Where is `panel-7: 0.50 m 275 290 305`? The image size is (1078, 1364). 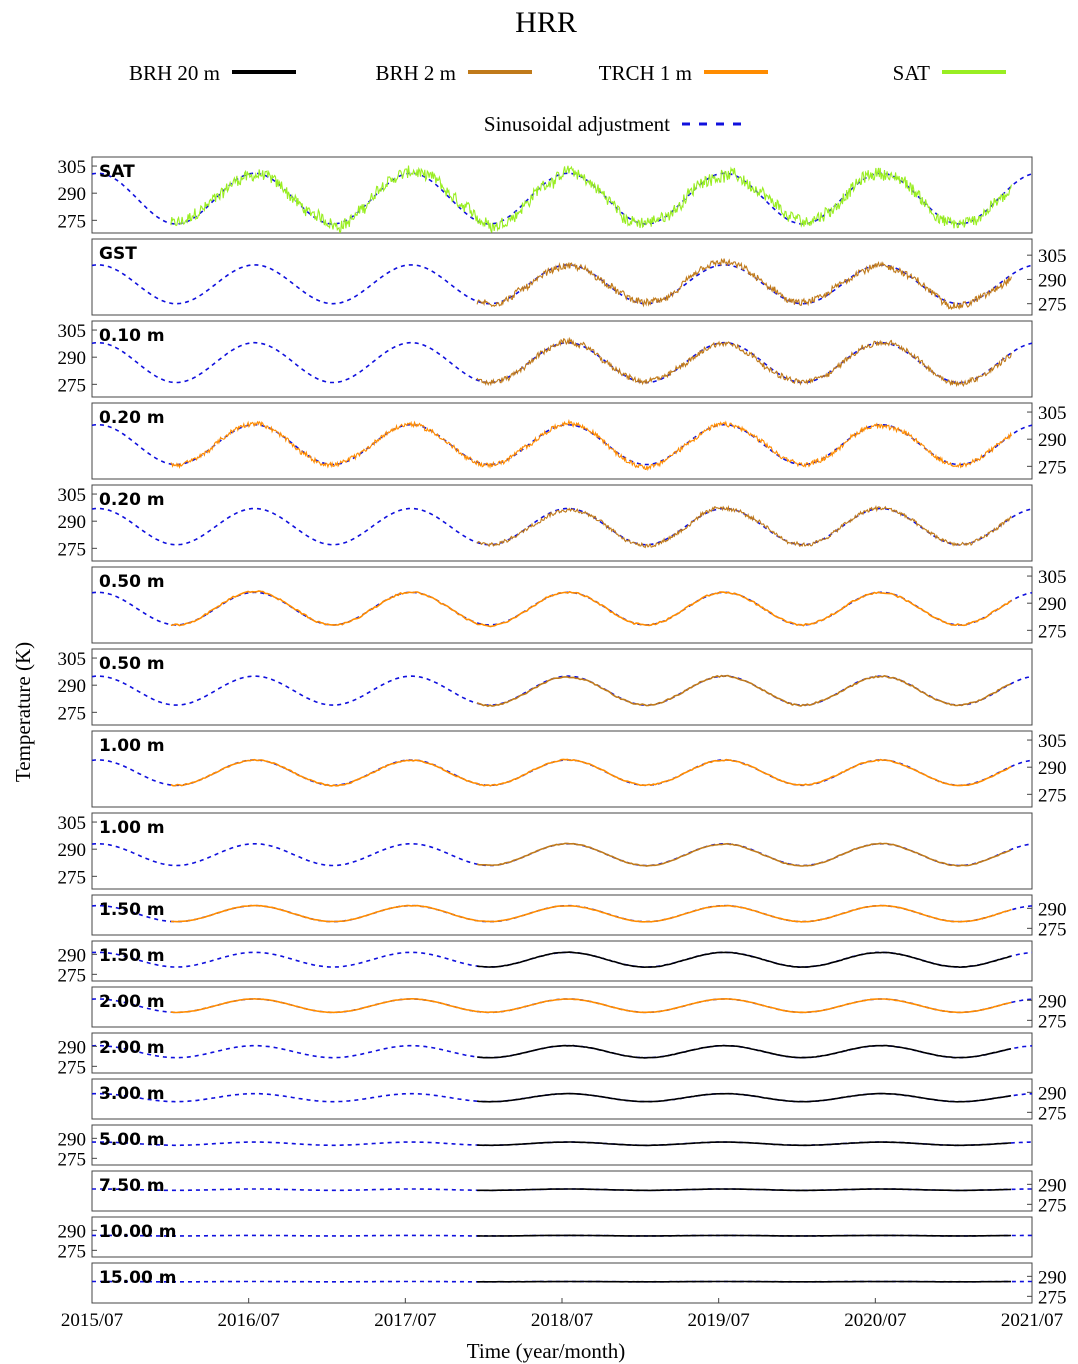 panel-7: 0.50 m 275 290 305 is located at coordinates (545, 687).